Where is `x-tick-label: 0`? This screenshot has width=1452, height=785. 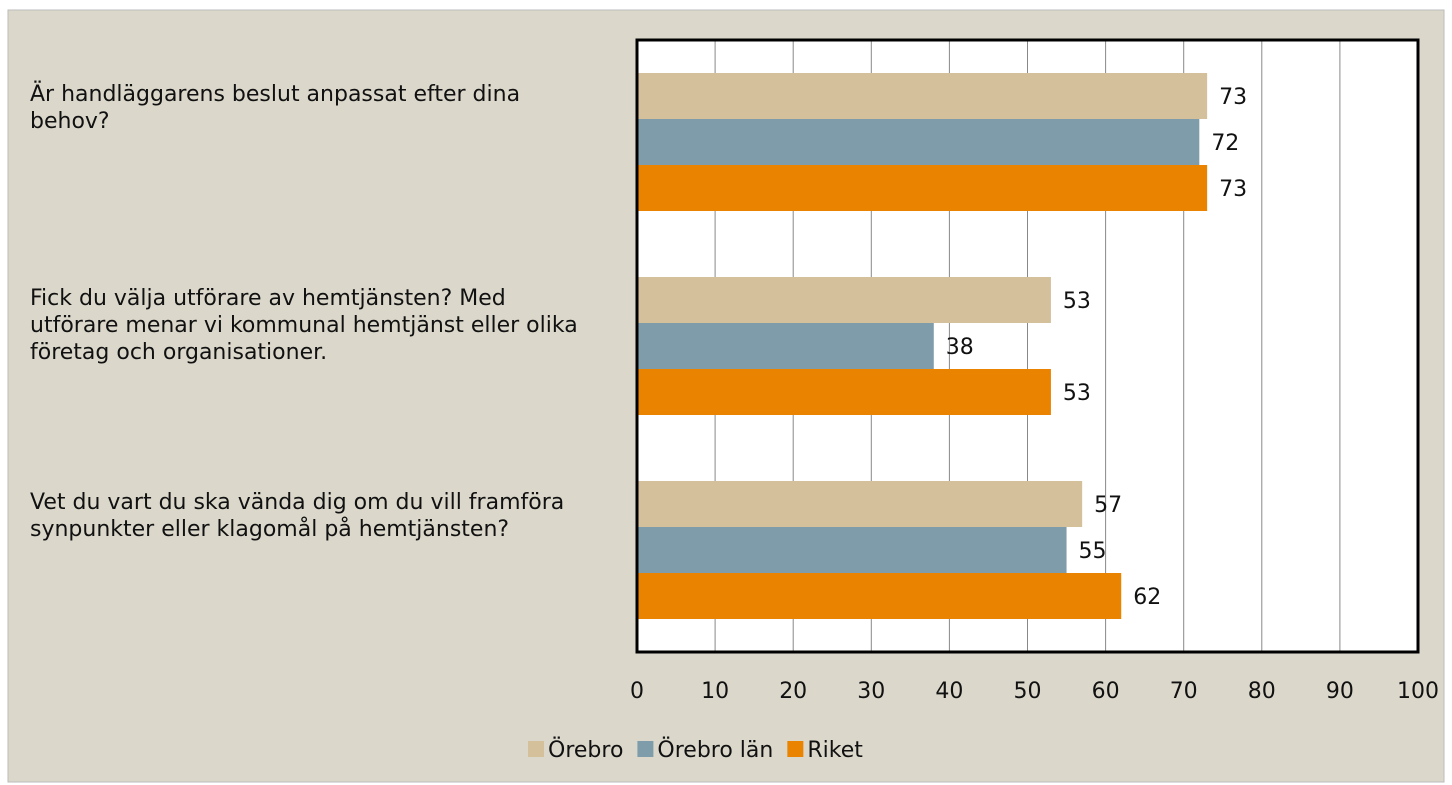 x-tick-label: 0 is located at coordinates (637, 691).